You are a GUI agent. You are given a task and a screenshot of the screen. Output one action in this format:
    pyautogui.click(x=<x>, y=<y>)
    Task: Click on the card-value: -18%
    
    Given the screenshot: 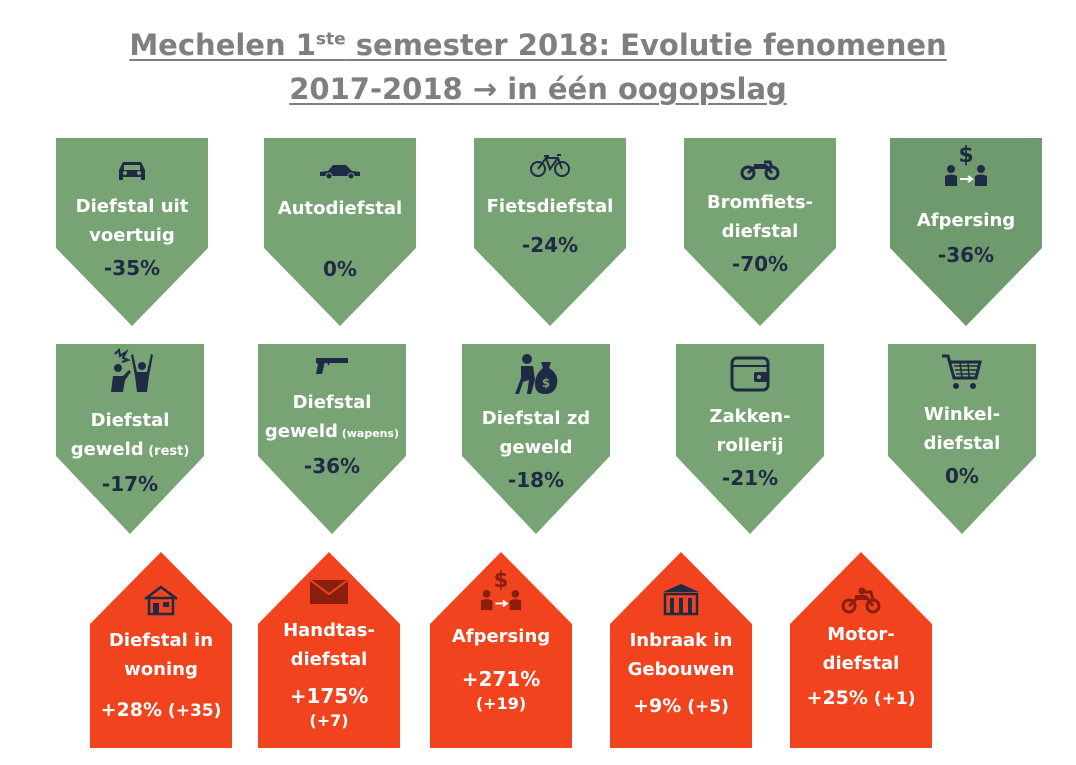 What is the action you would take?
    pyautogui.click(x=536, y=480)
    